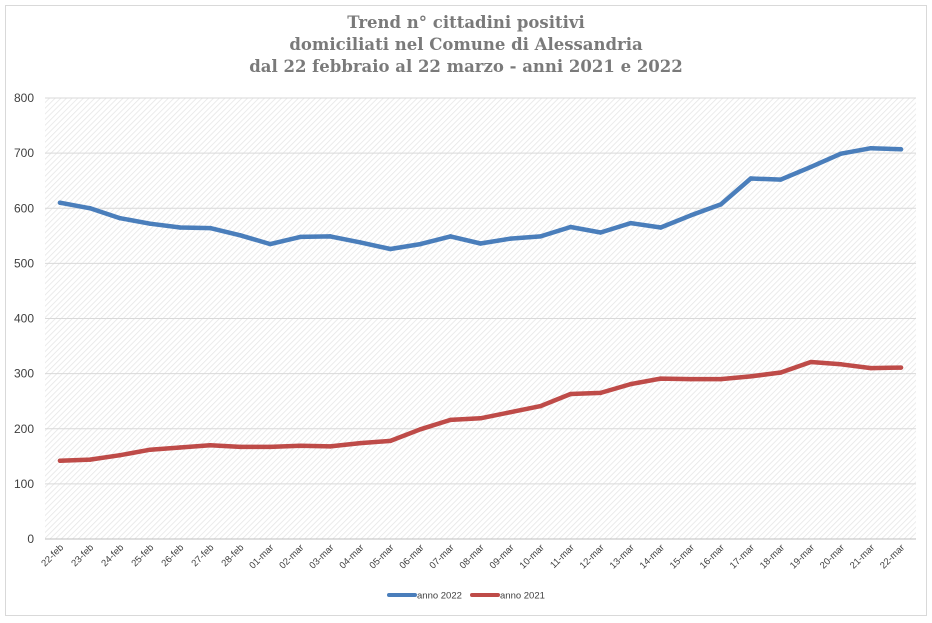 This screenshot has height=623, width=932. Describe the element at coordinates (24, 429) in the screenshot. I see `y-tick-label: 200` at that location.